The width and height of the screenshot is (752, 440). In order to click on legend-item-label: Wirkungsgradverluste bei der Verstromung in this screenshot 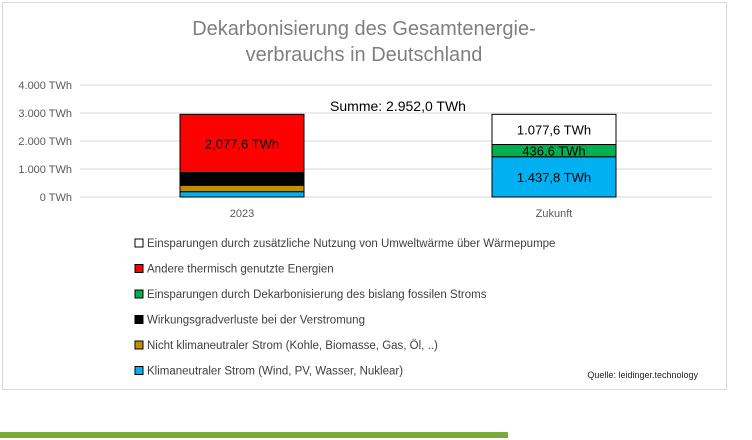, I will do `click(256, 321)`.